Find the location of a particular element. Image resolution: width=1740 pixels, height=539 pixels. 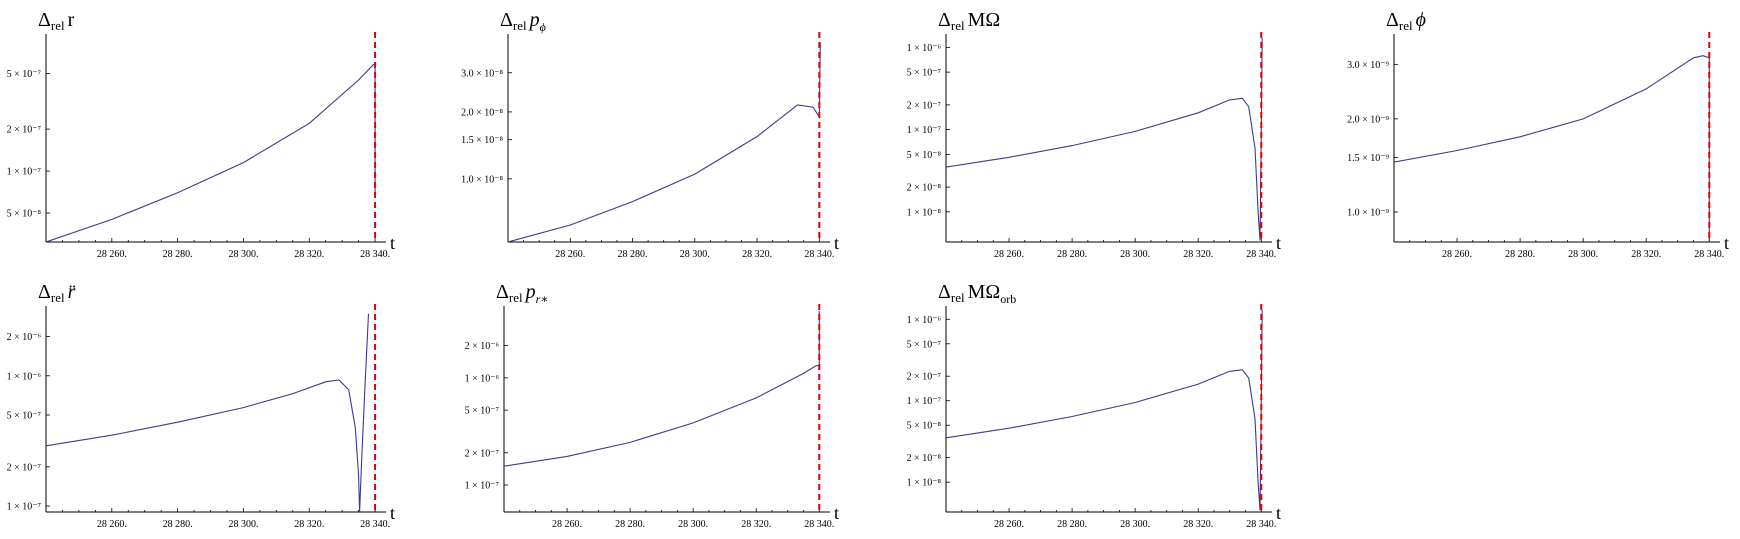

title-variable: r is located at coordinates (71, 20).